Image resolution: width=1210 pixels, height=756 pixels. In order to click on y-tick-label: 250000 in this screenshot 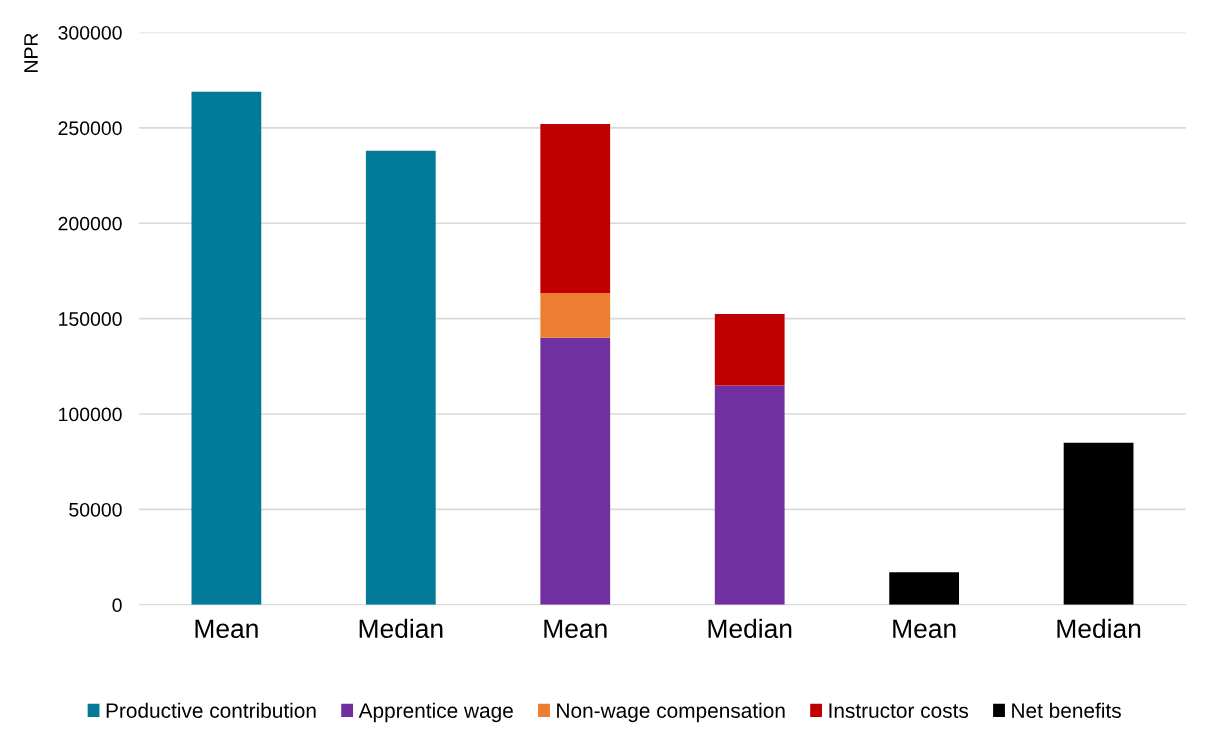, I will do `click(90, 128)`.